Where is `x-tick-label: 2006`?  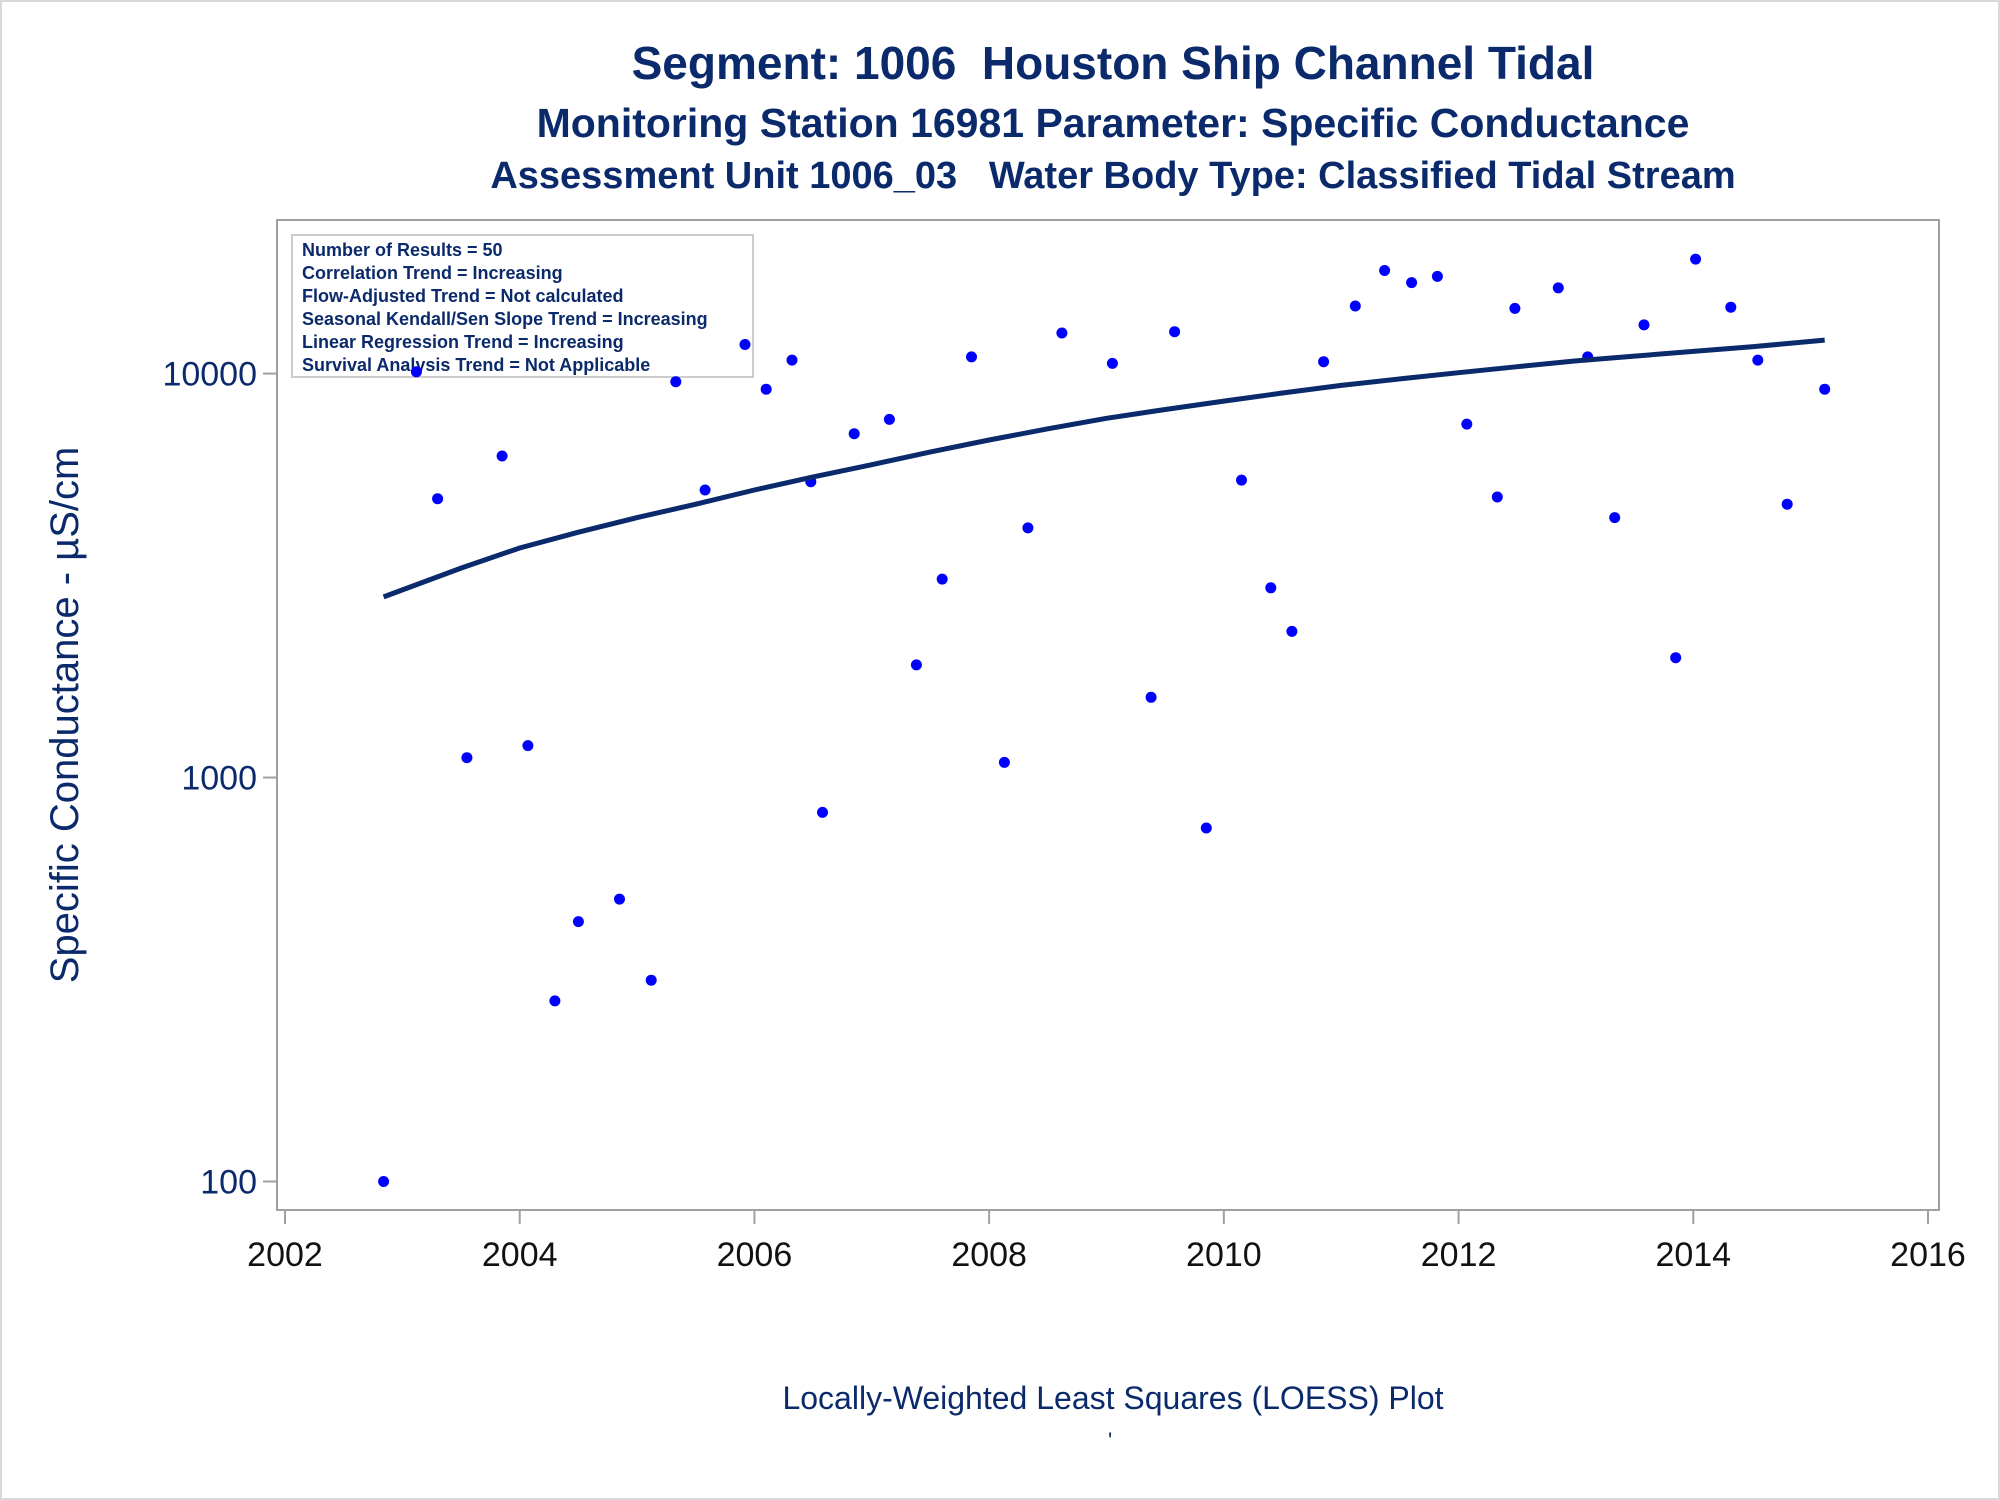
x-tick-label: 2006 is located at coordinates (755, 1255).